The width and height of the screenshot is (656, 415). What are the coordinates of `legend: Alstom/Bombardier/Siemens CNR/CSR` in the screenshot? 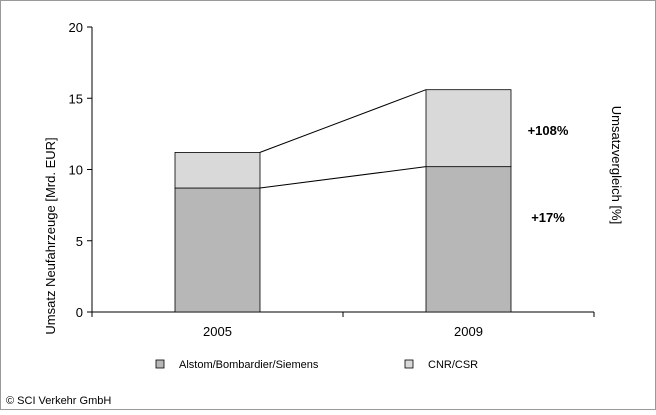 It's located at (316, 365).